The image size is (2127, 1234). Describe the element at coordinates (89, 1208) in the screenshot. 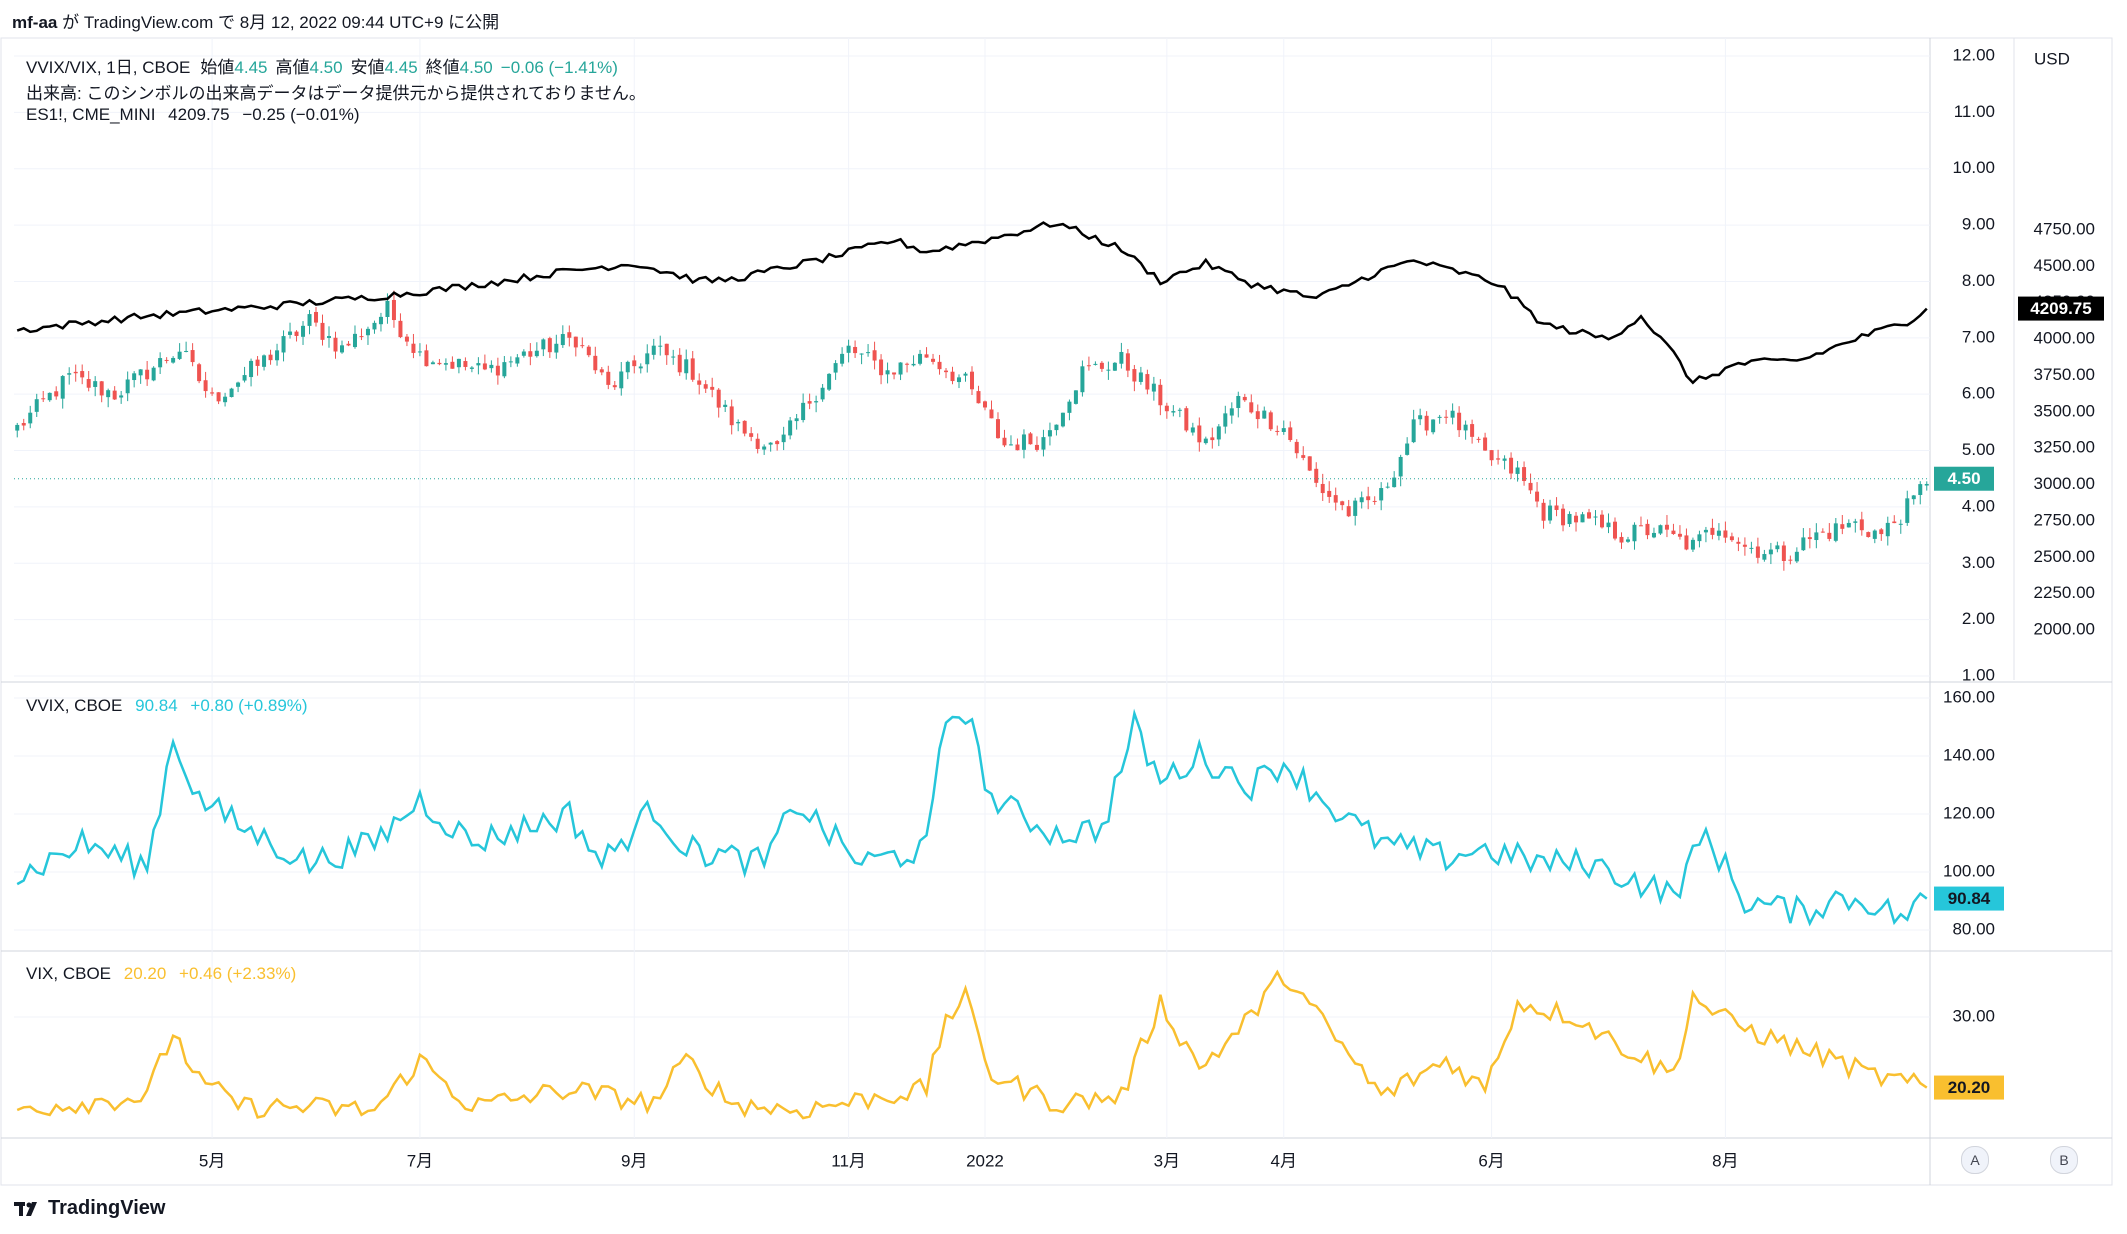

I see `tradingview-logo: TradingView` at that location.